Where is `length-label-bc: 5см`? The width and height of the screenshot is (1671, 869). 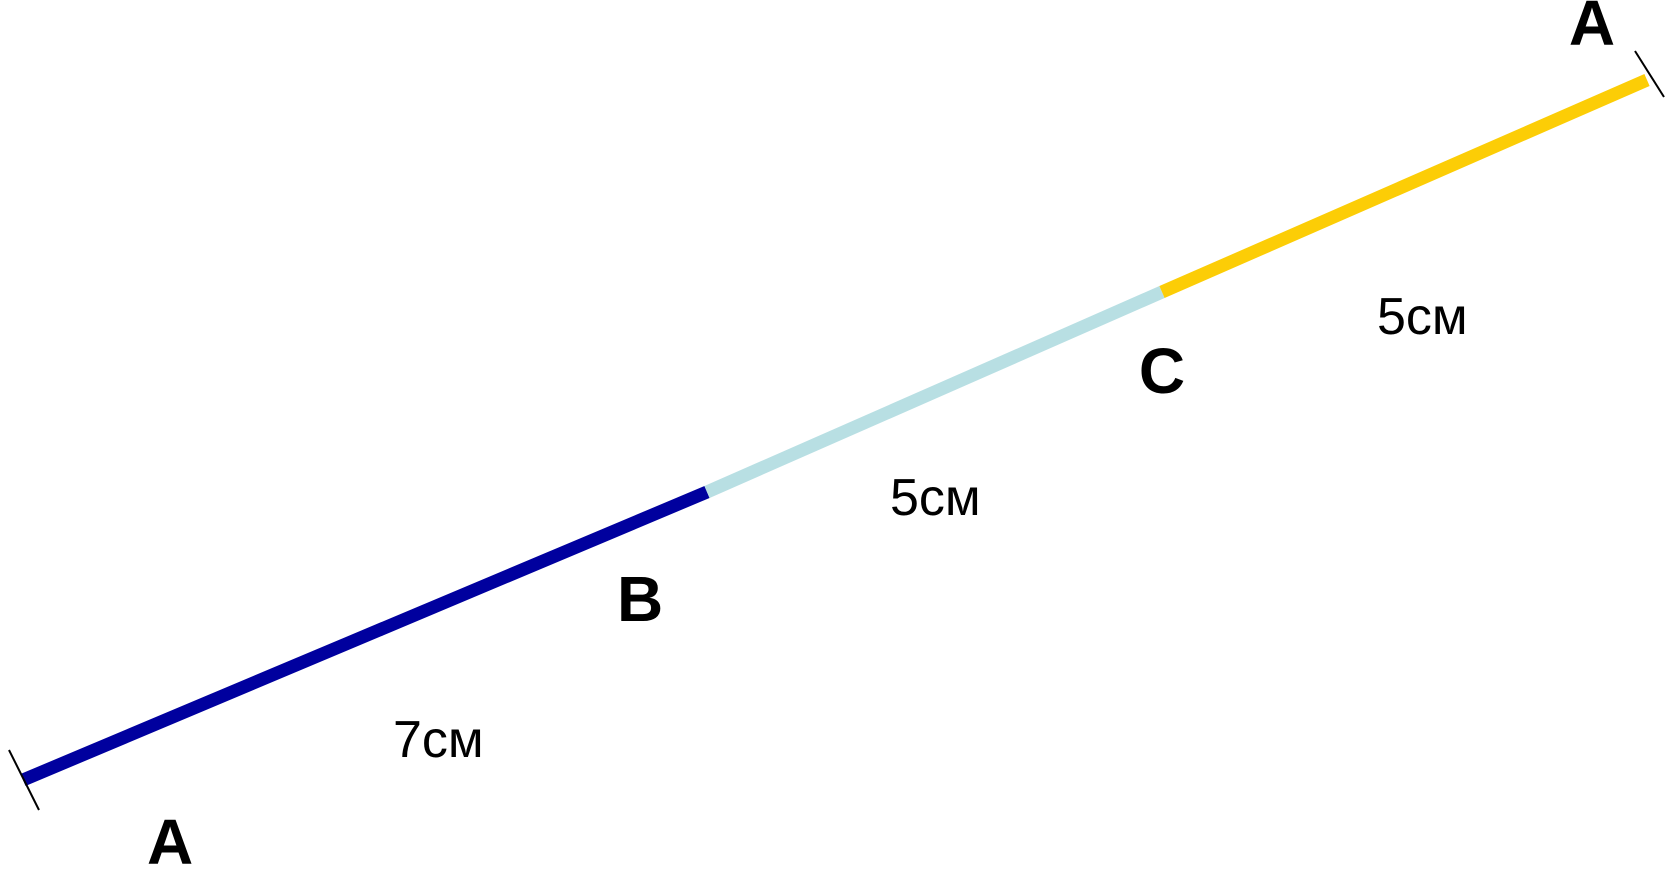
length-label-bc: 5см is located at coordinates (935, 498).